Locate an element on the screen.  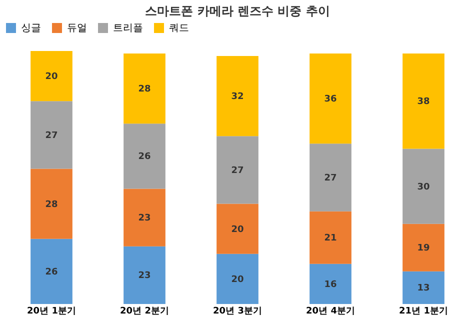
data-label: 30 is located at coordinates (423, 187).